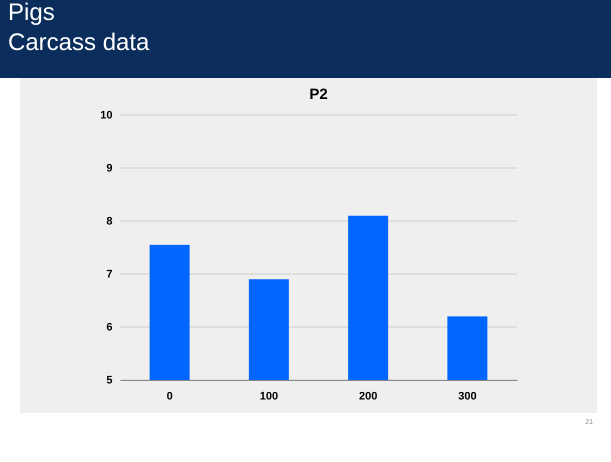  What do you see at coordinates (368, 396) in the screenshot?
I see `x-tick-label: 200` at bounding box center [368, 396].